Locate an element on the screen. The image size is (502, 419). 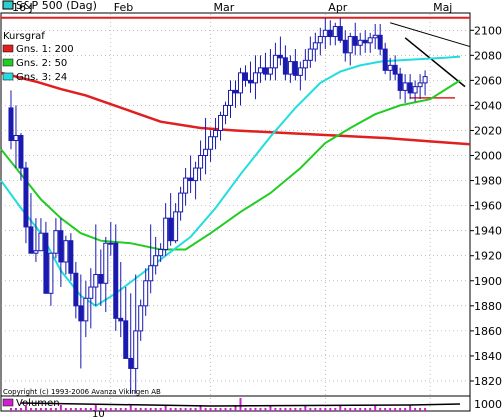
y-tick-label: 1820 is located at coordinates (488, 381).